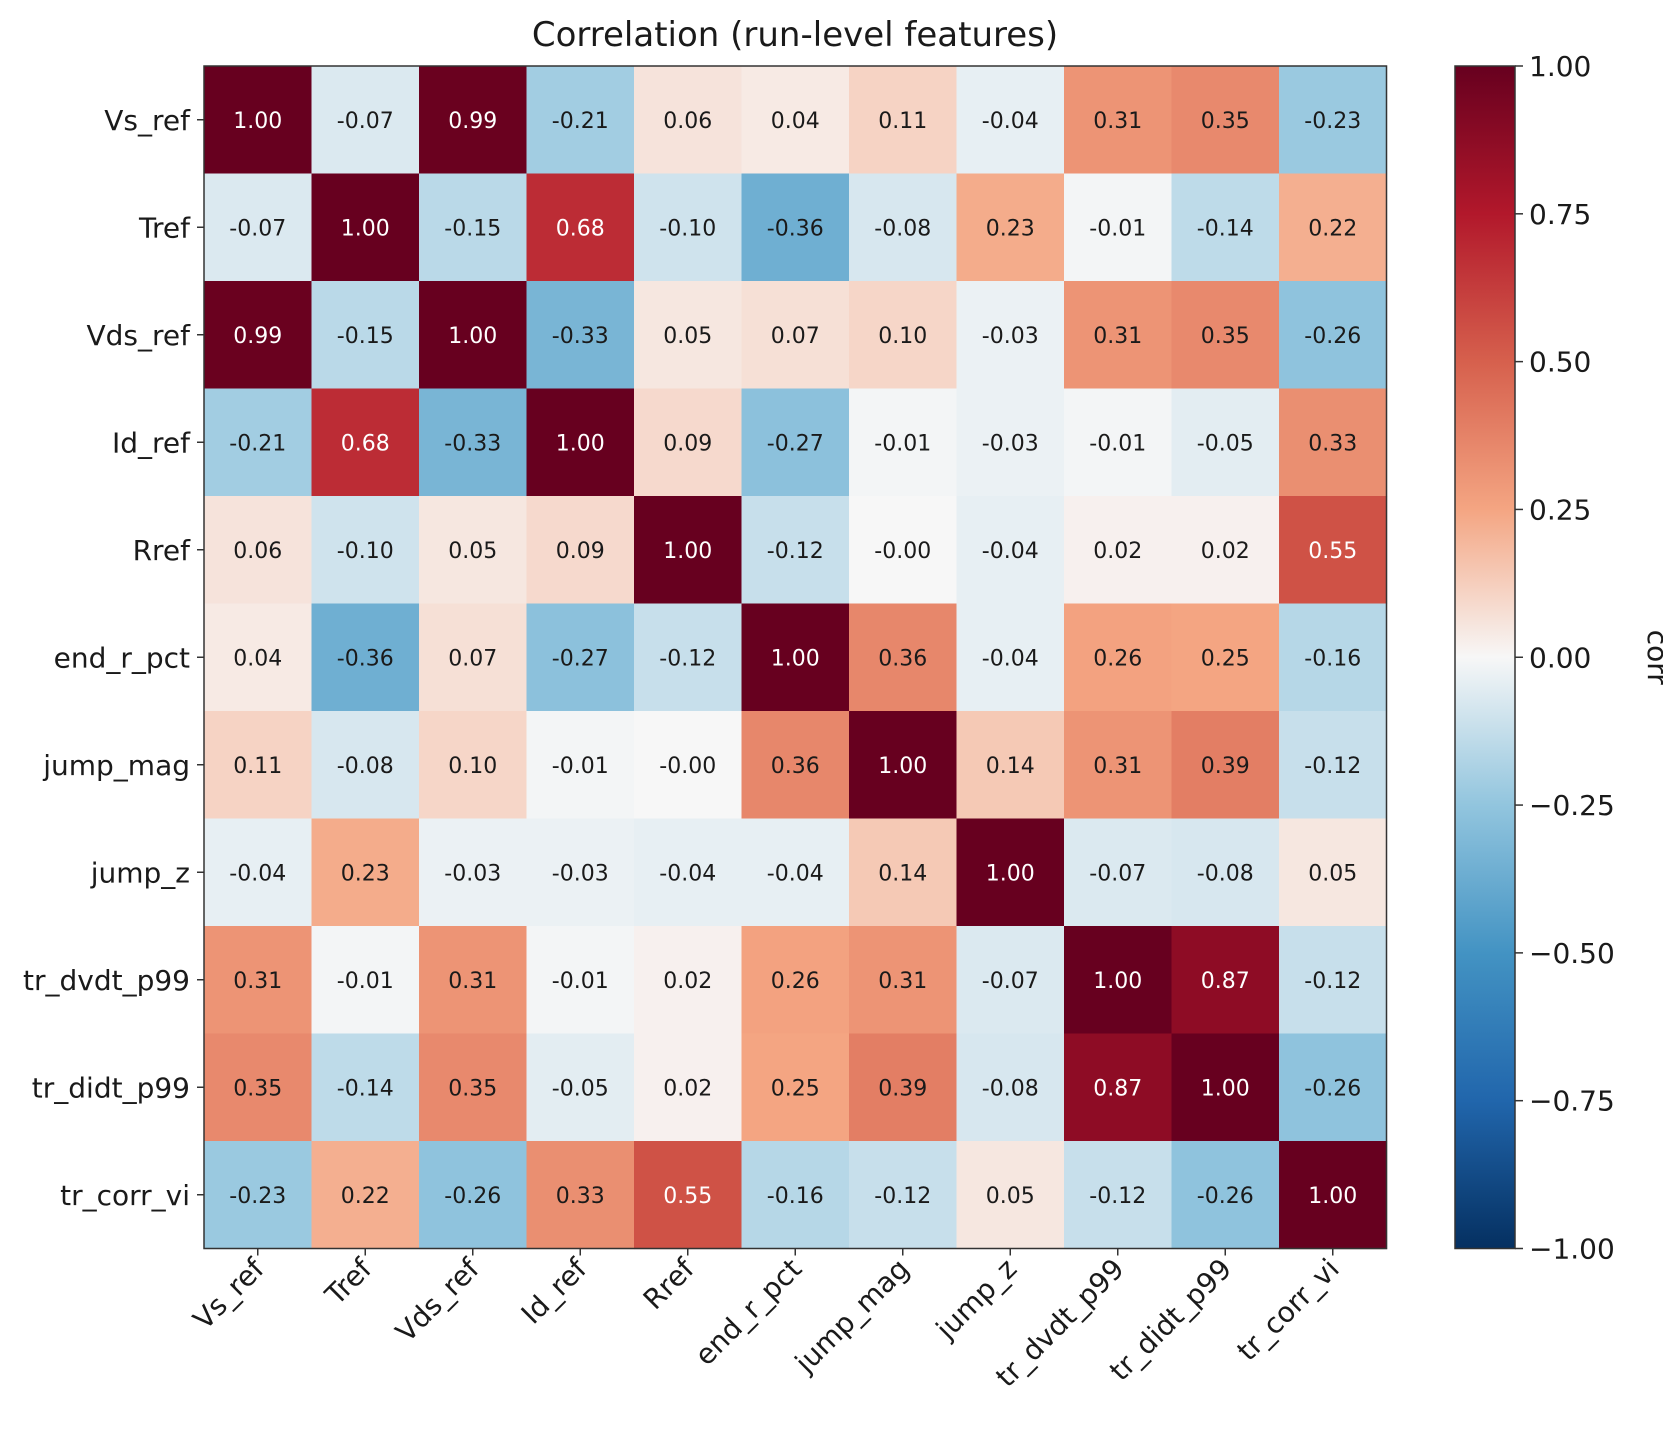  I want to click on colorbar-tick-label: −0.75, so click(1572, 1101).